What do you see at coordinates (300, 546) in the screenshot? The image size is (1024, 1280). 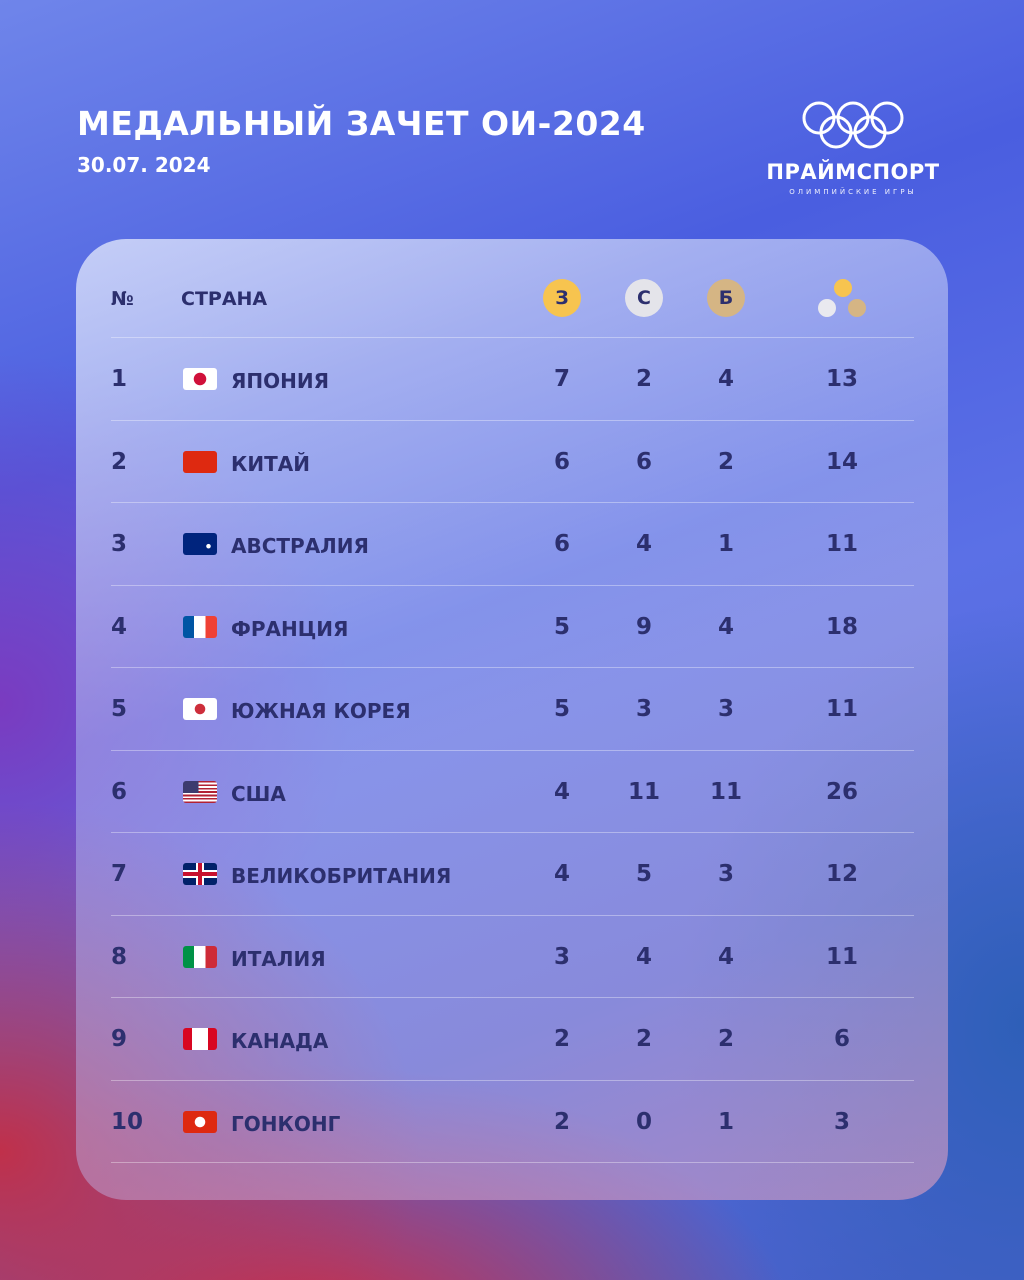 I see `country-name: АВСТРАЛИЯ` at bounding box center [300, 546].